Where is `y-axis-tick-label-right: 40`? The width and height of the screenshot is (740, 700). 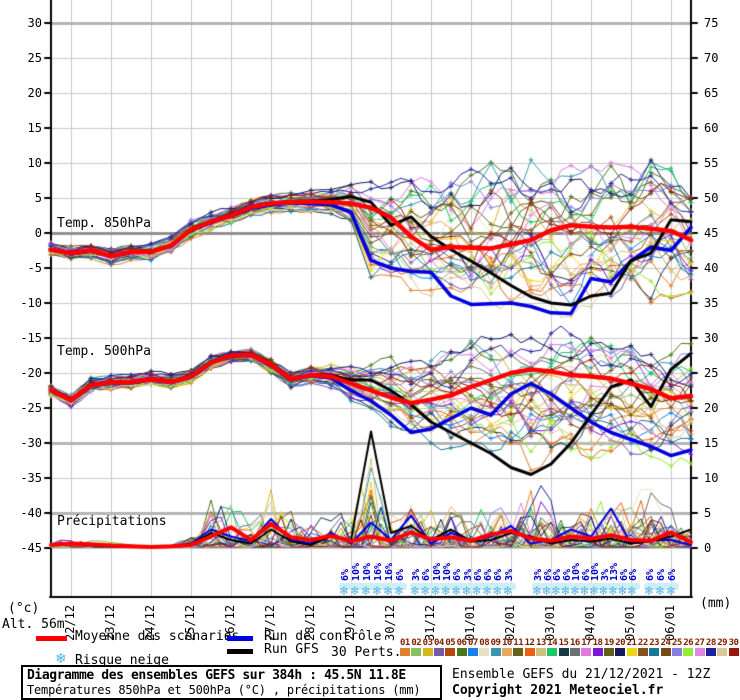
y-axis-tick-label-right: 40 is located at coordinates (711, 268).